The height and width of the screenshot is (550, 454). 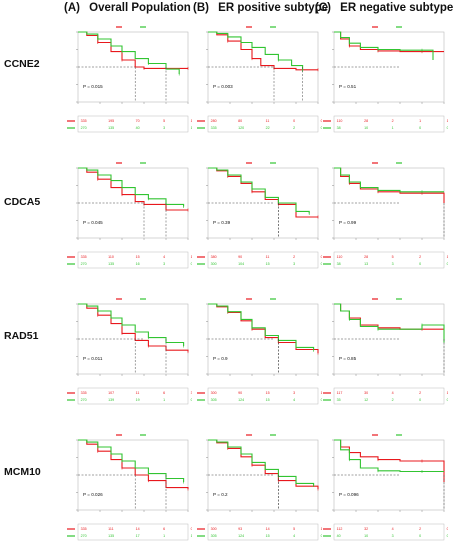 I want to click on risk-count: 17, so click(x=138, y=536).